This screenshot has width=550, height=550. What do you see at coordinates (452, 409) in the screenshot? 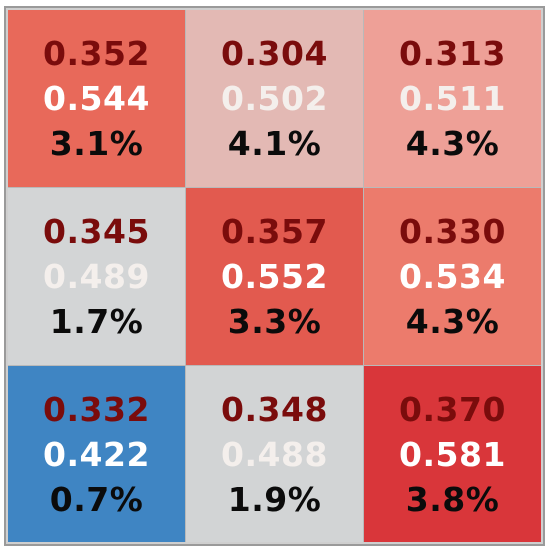
I see `cell-value-a: 0.370` at bounding box center [452, 409].